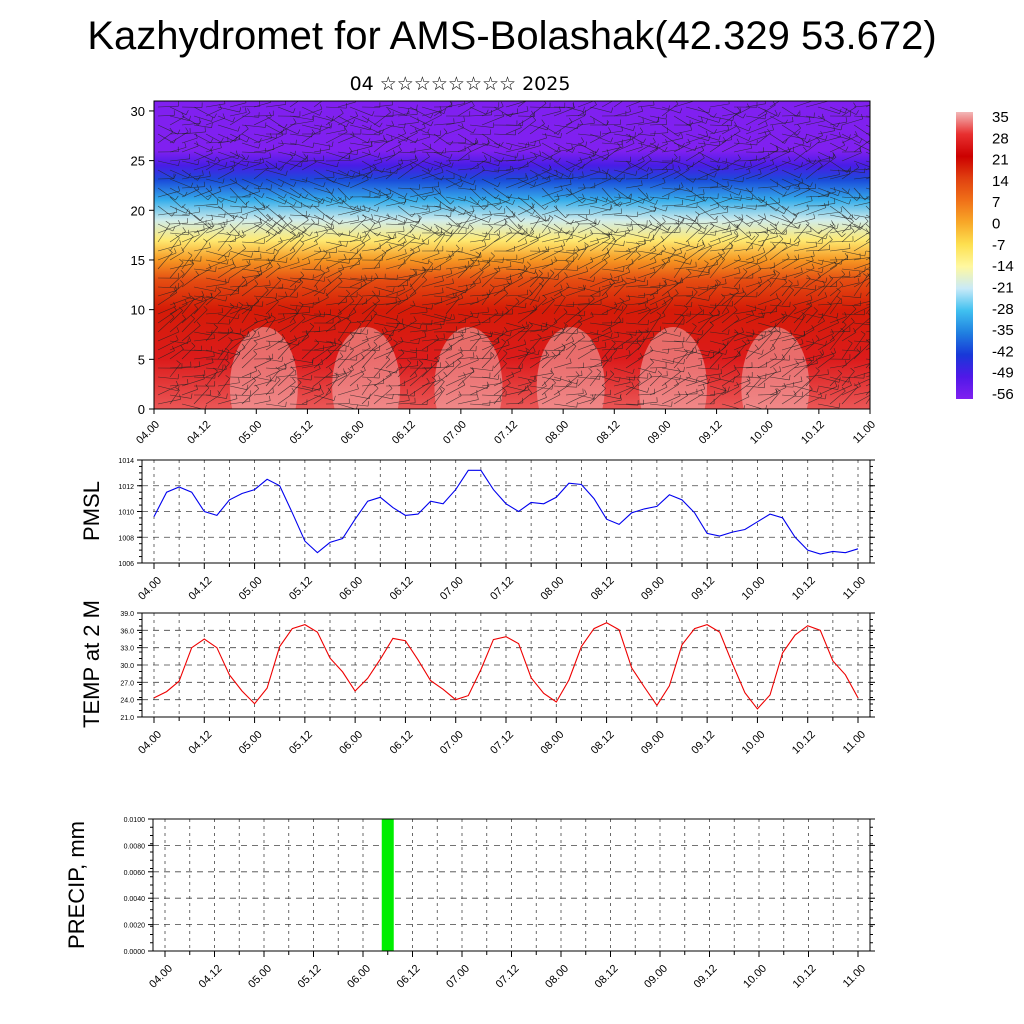  Describe the element at coordinates (135, 820) in the screenshot. I see `y-tick-label: 0.0100` at that location.